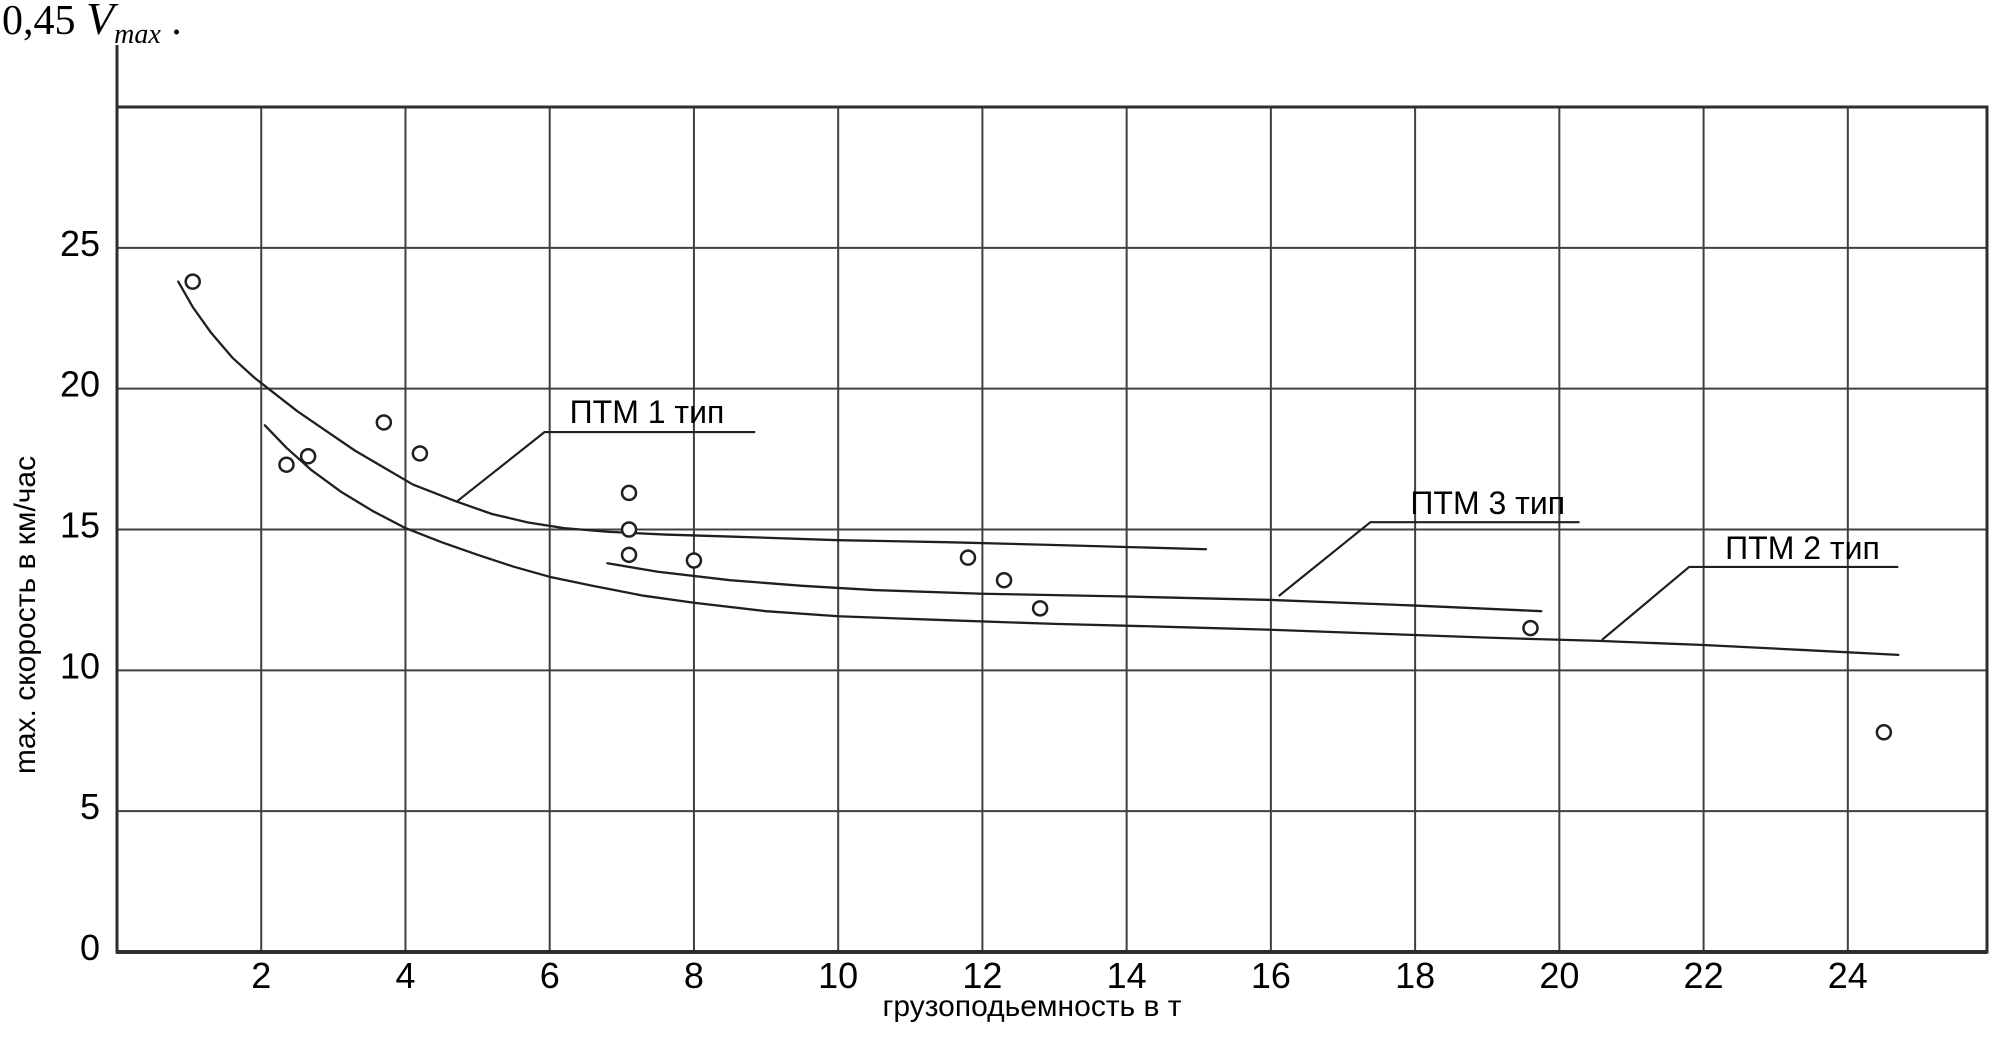 This screenshot has width=1992, height=1047. Describe the element at coordinates (80, 525) in the screenshot. I see `y-tick-label-15: 15` at that location.